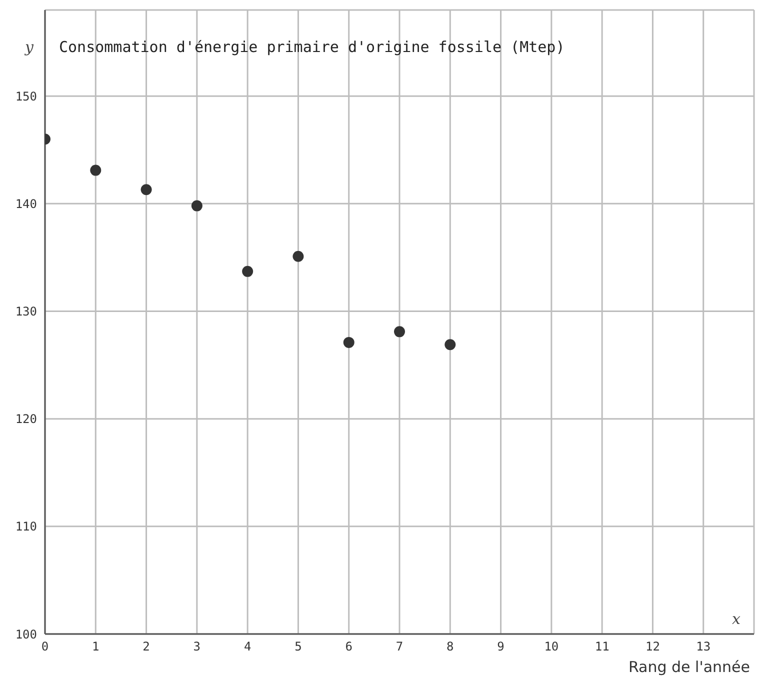 The height and width of the screenshot is (678, 762). What do you see at coordinates (703, 647) in the screenshot?
I see `x-tick-label: 13` at bounding box center [703, 647].